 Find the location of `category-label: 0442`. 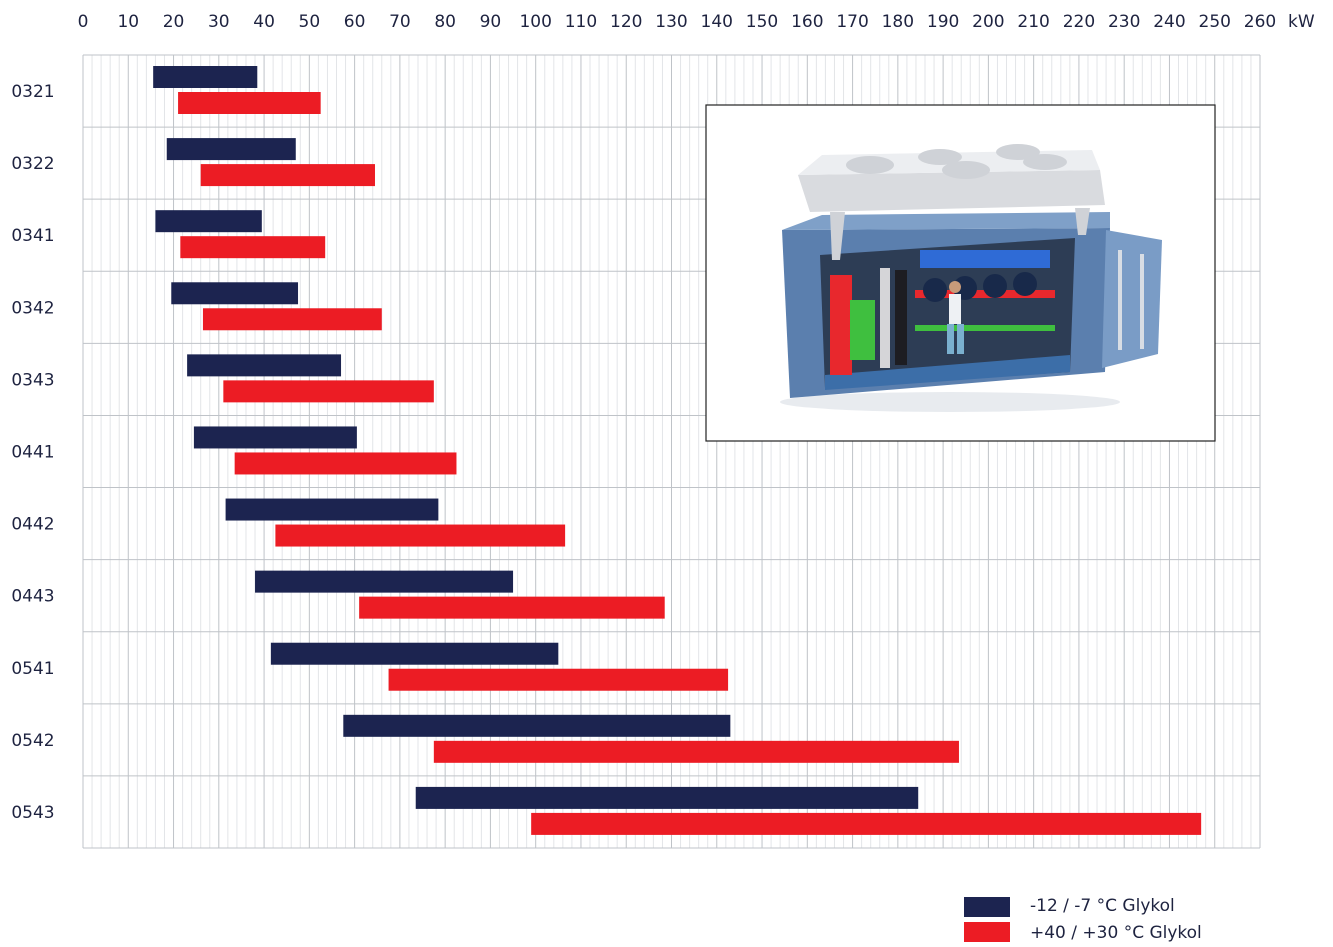

category-label: 0442 is located at coordinates (32, 525).